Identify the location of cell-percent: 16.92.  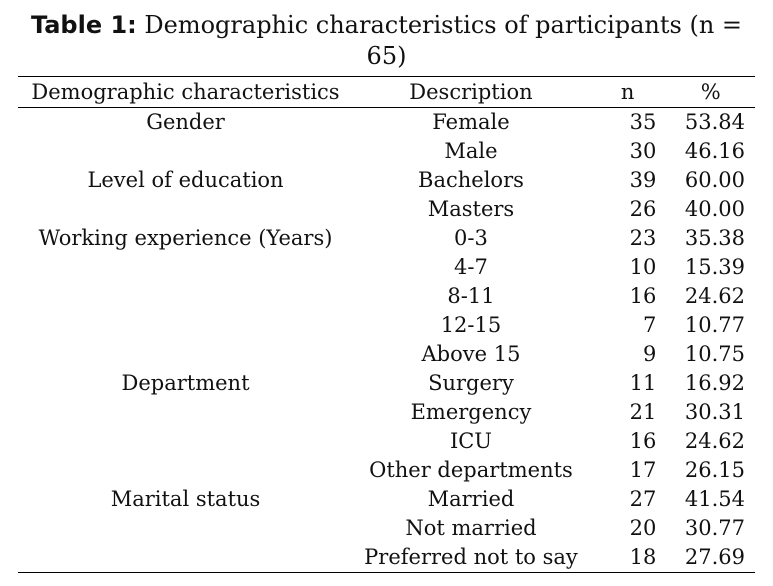
(714, 383).